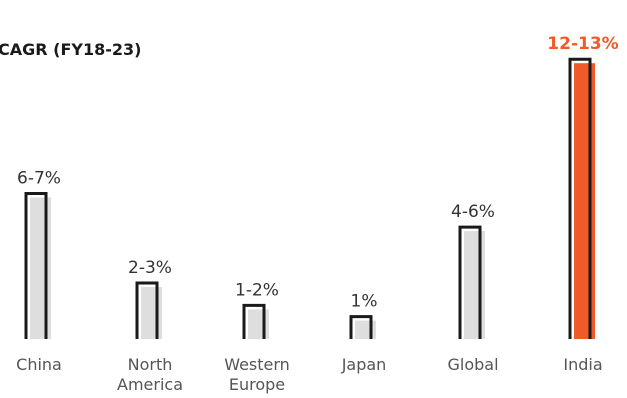  I want to click on category-label-3-line-0: Japan, so click(364, 364).